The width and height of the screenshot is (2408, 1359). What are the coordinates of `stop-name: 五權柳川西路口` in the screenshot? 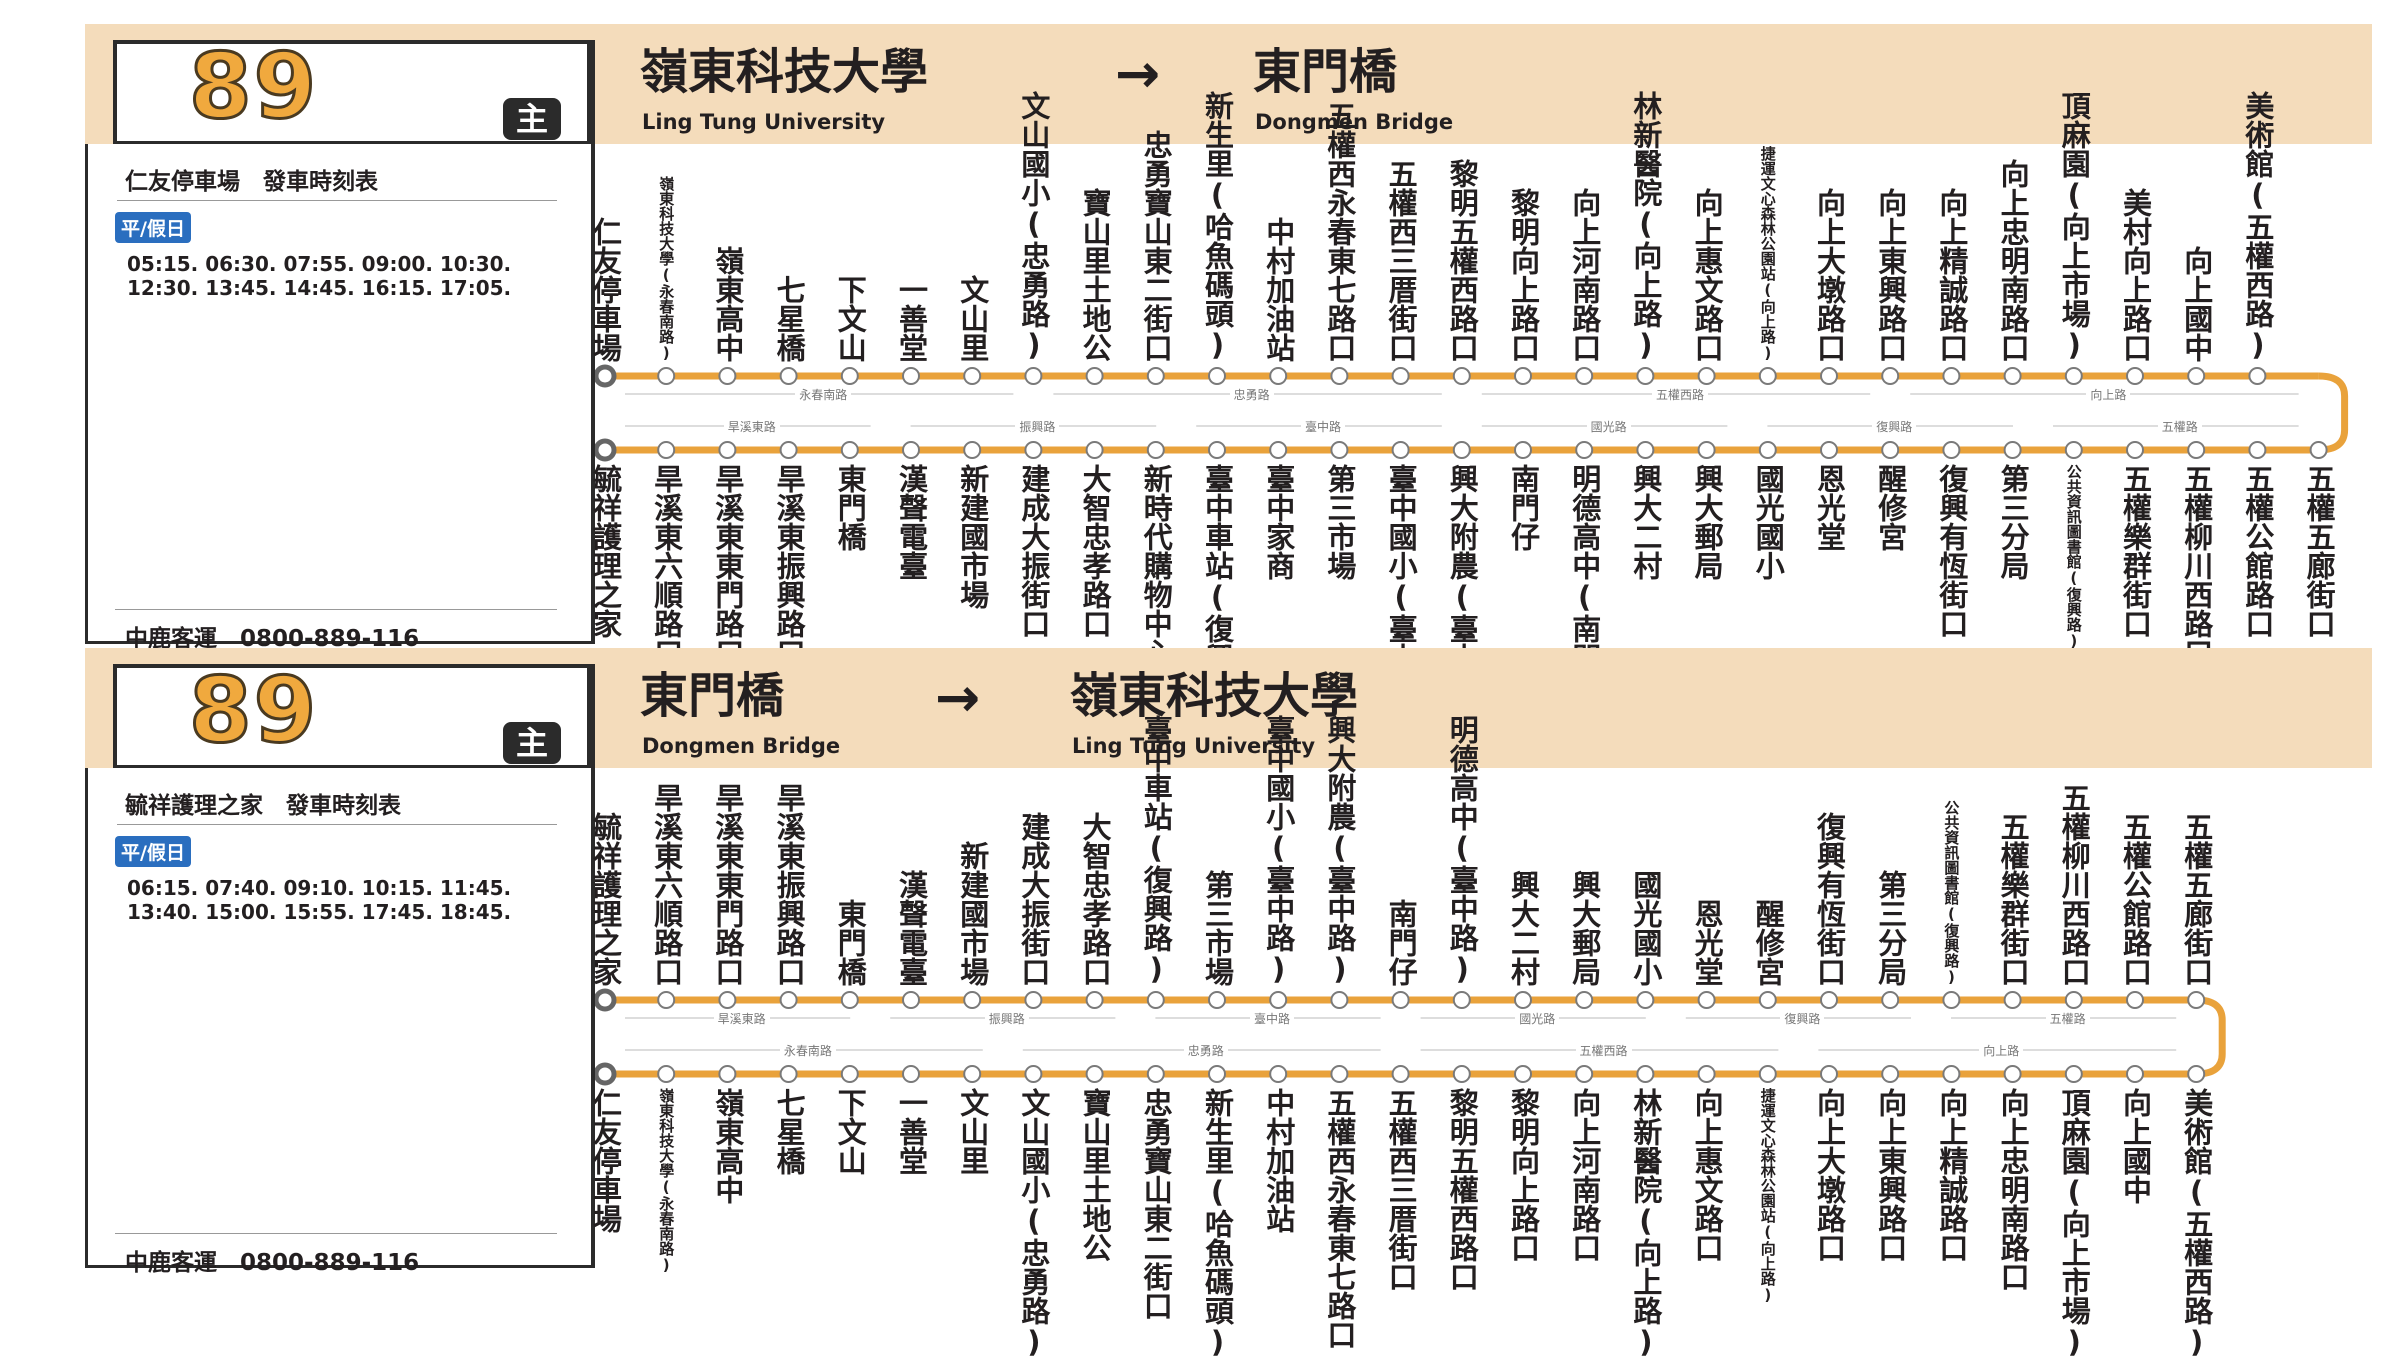 It's located at (2074, 884).